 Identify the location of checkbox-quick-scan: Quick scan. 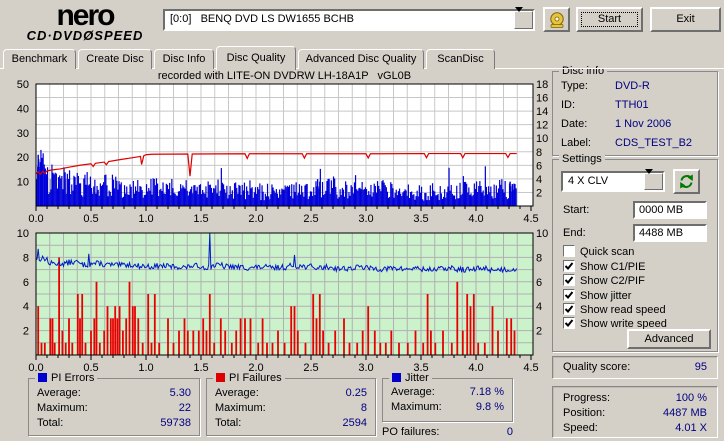
(598, 252).